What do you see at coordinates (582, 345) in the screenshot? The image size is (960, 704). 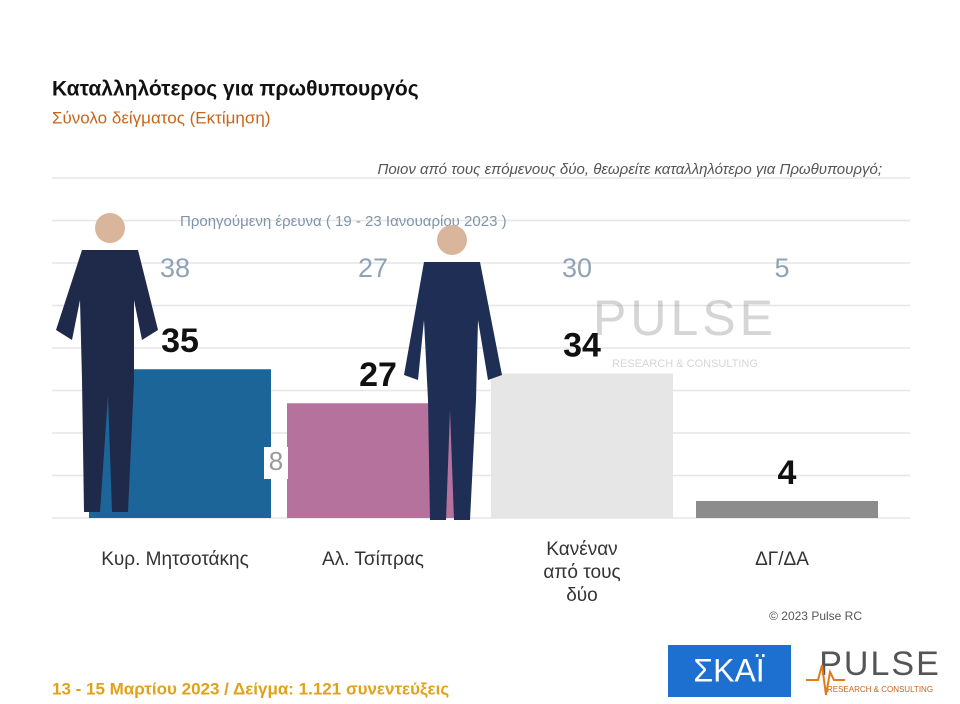 I see `value-label: 34` at bounding box center [582, 345].